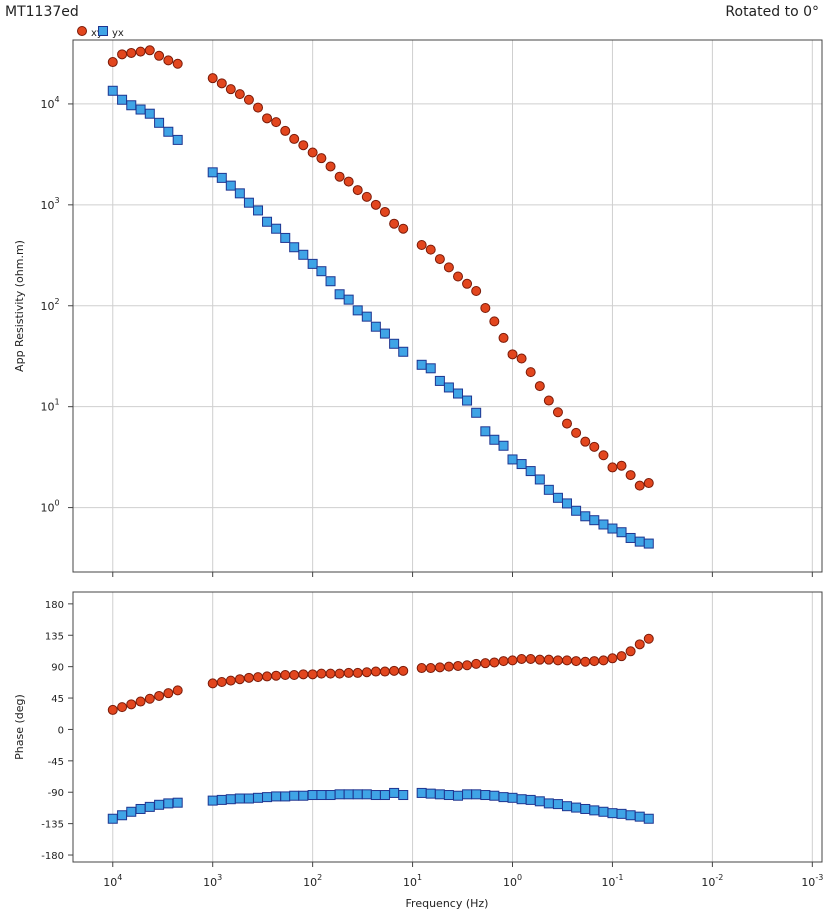 The width and height of the screenshot is (824, 915). Describe the element at coordinates (49, 204) in the screenshot. I see `y-tick-label: 103` at that location.